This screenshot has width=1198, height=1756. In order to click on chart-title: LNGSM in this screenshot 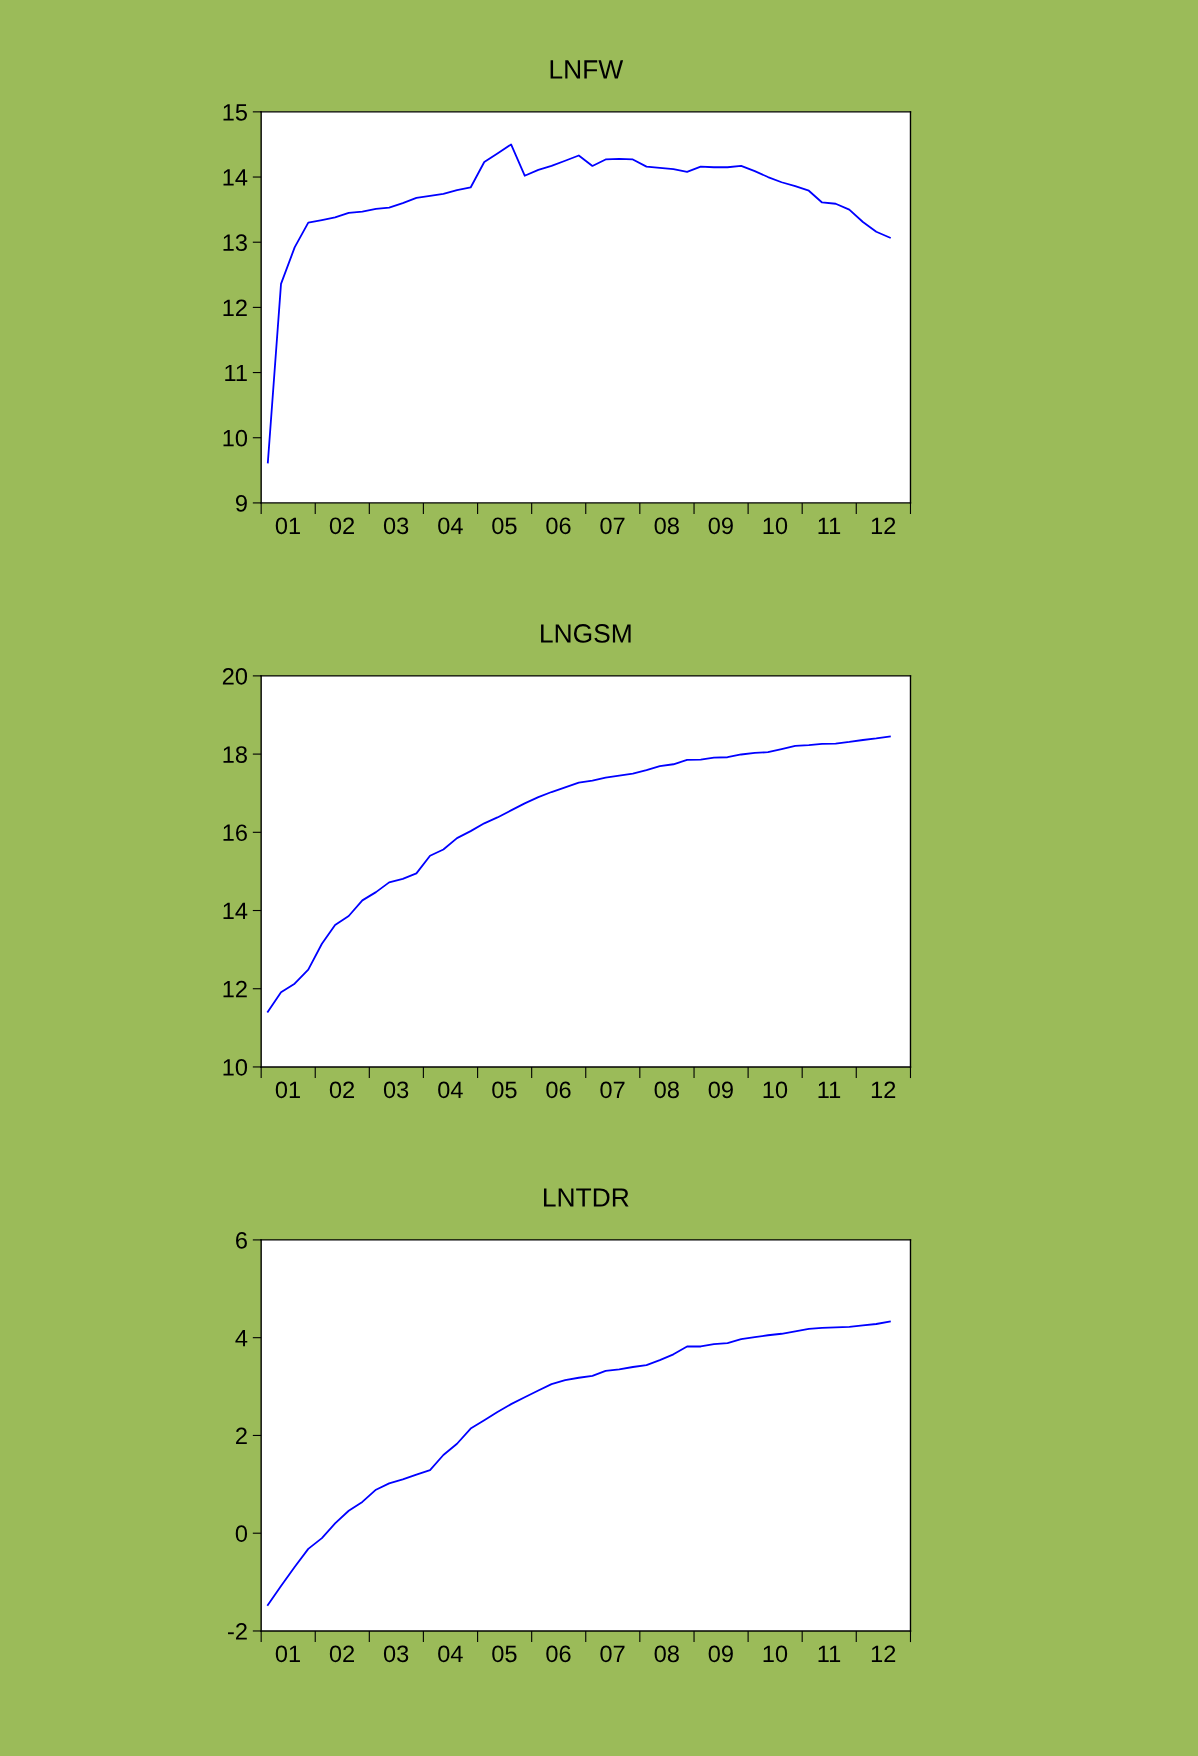, I will do `click(586, 633)`.